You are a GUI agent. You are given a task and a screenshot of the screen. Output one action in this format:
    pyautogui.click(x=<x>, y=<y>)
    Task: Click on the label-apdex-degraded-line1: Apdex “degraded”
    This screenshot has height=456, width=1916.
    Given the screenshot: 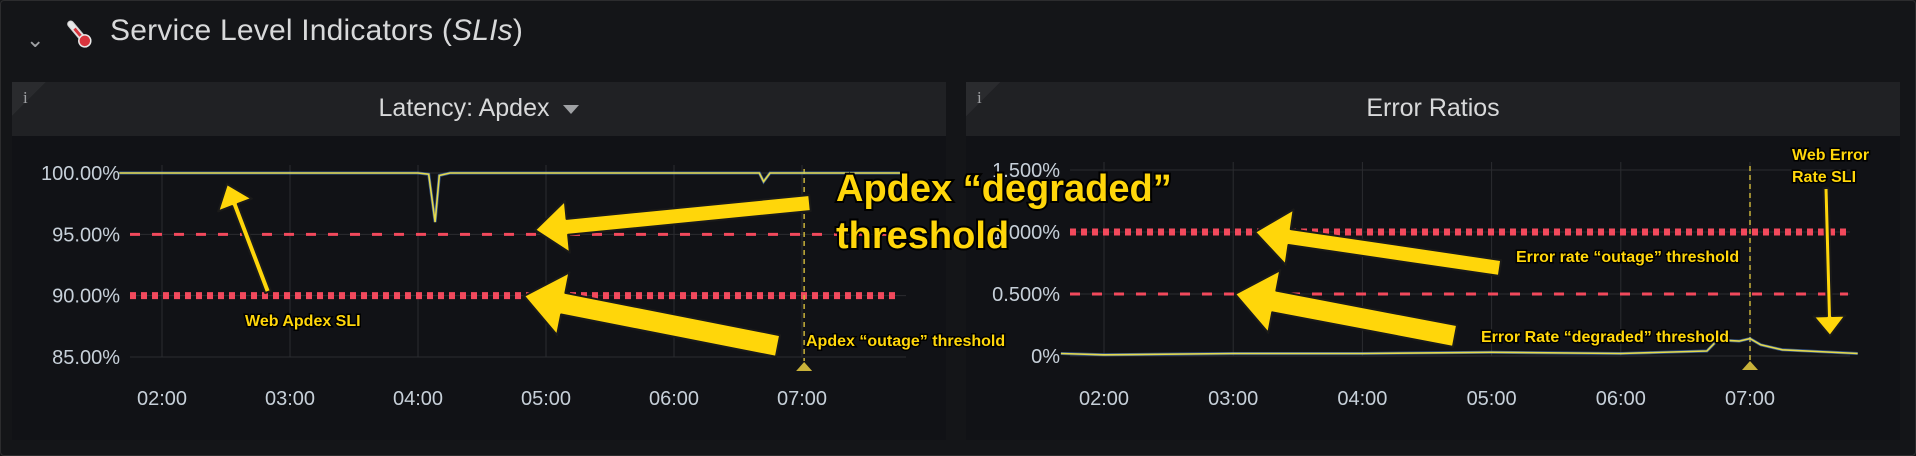 What is the action you would take?
    pyautogui.click(x=1004, y=189)
    